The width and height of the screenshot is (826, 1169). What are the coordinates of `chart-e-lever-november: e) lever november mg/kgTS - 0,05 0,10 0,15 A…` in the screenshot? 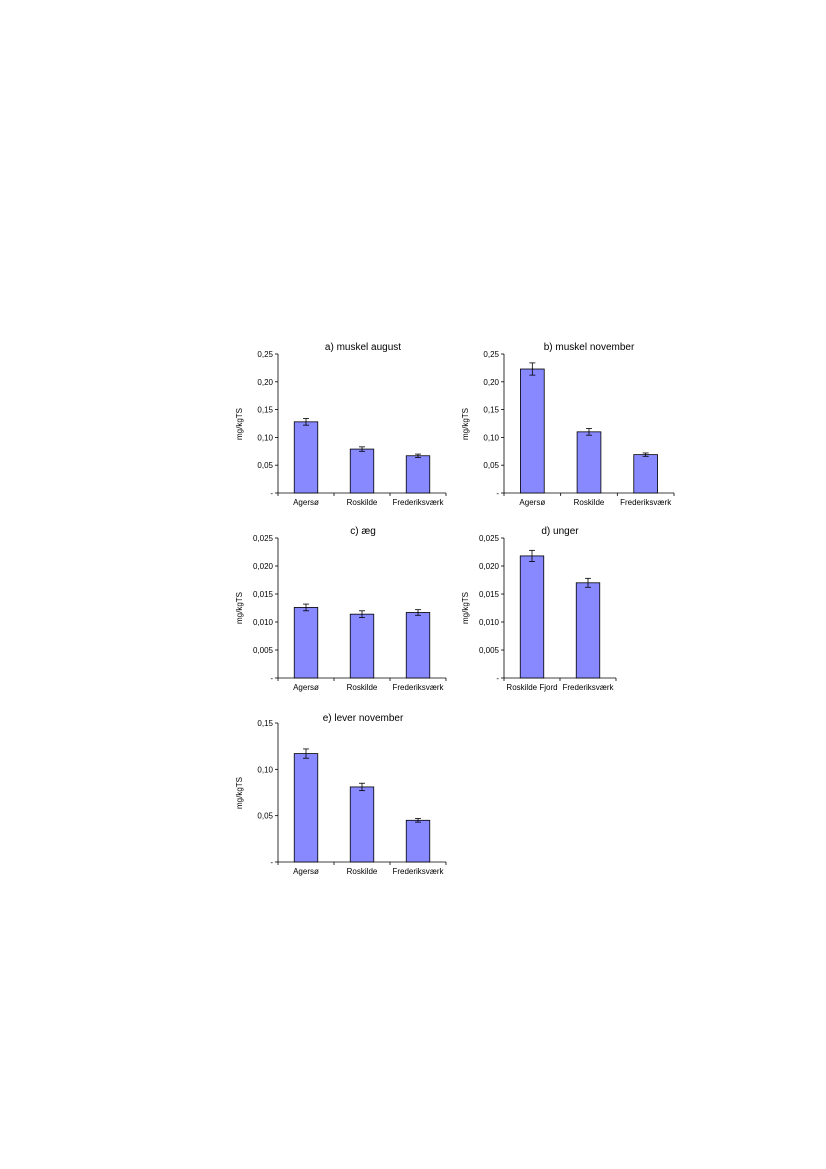 It's located at (341, 794).